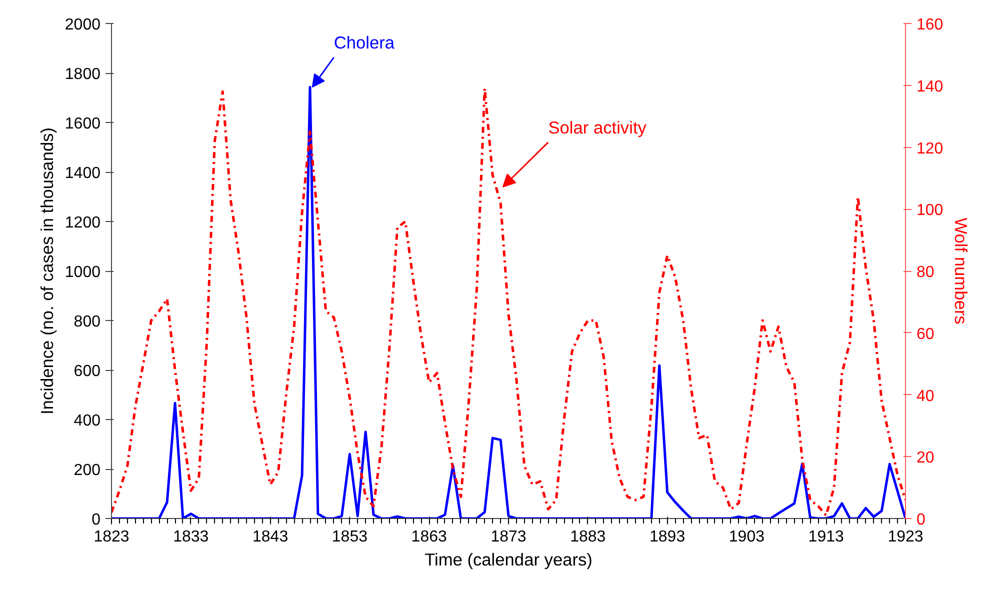  What do you see at coordinates (46, 271) in the screenshot?
I see `y-axis-title: Incidence (no. of cases in thousands)` at bounding box center [46, 271].